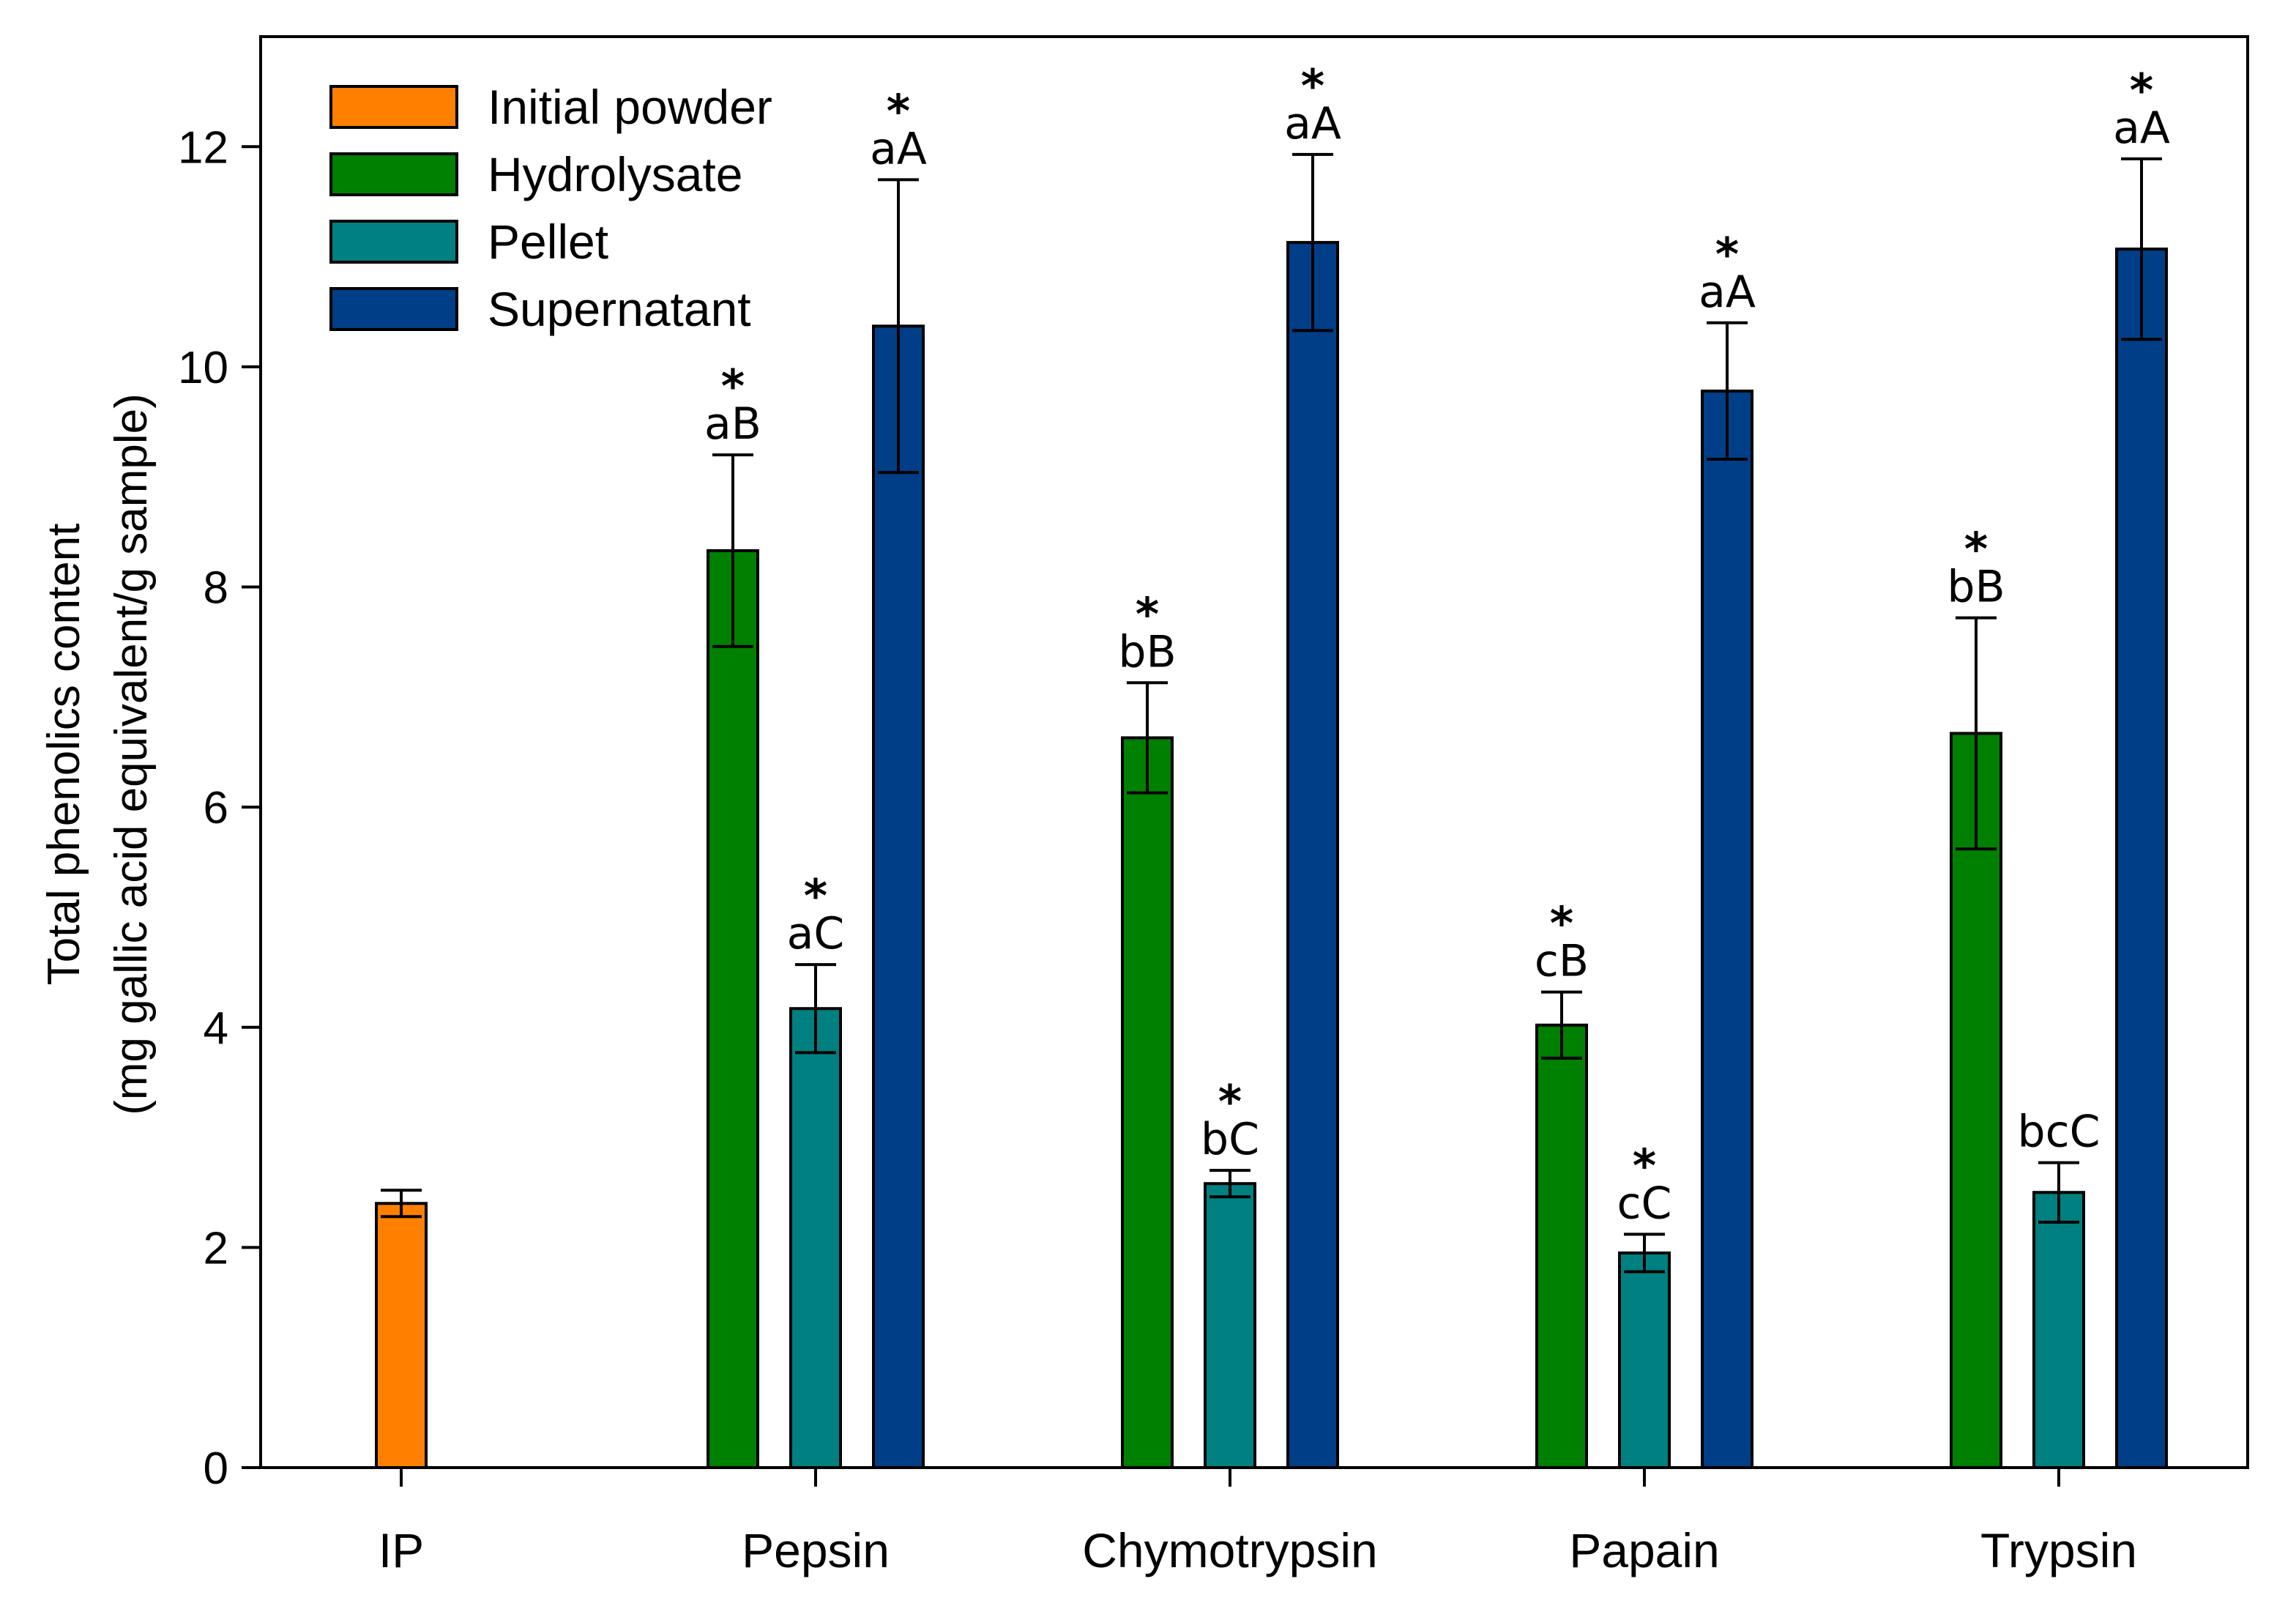 Image resolution: width=2296 pixels, height=1617 pixels. I want to click on legend-label: Hydrolysate, so click(615, 174).